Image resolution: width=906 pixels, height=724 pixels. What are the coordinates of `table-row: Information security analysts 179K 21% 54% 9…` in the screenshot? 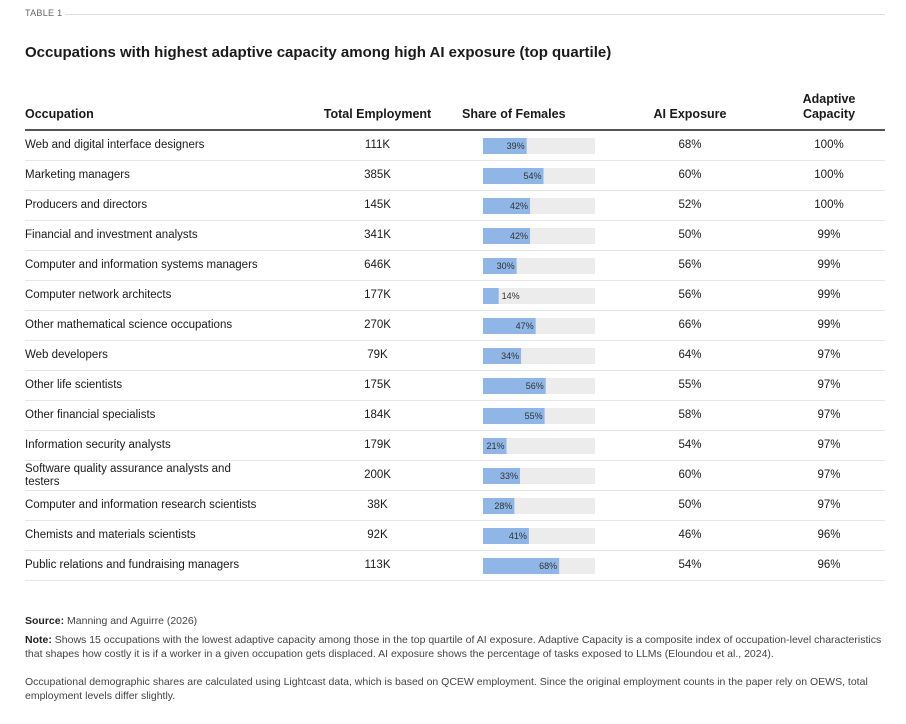 It's located at (455, 445).